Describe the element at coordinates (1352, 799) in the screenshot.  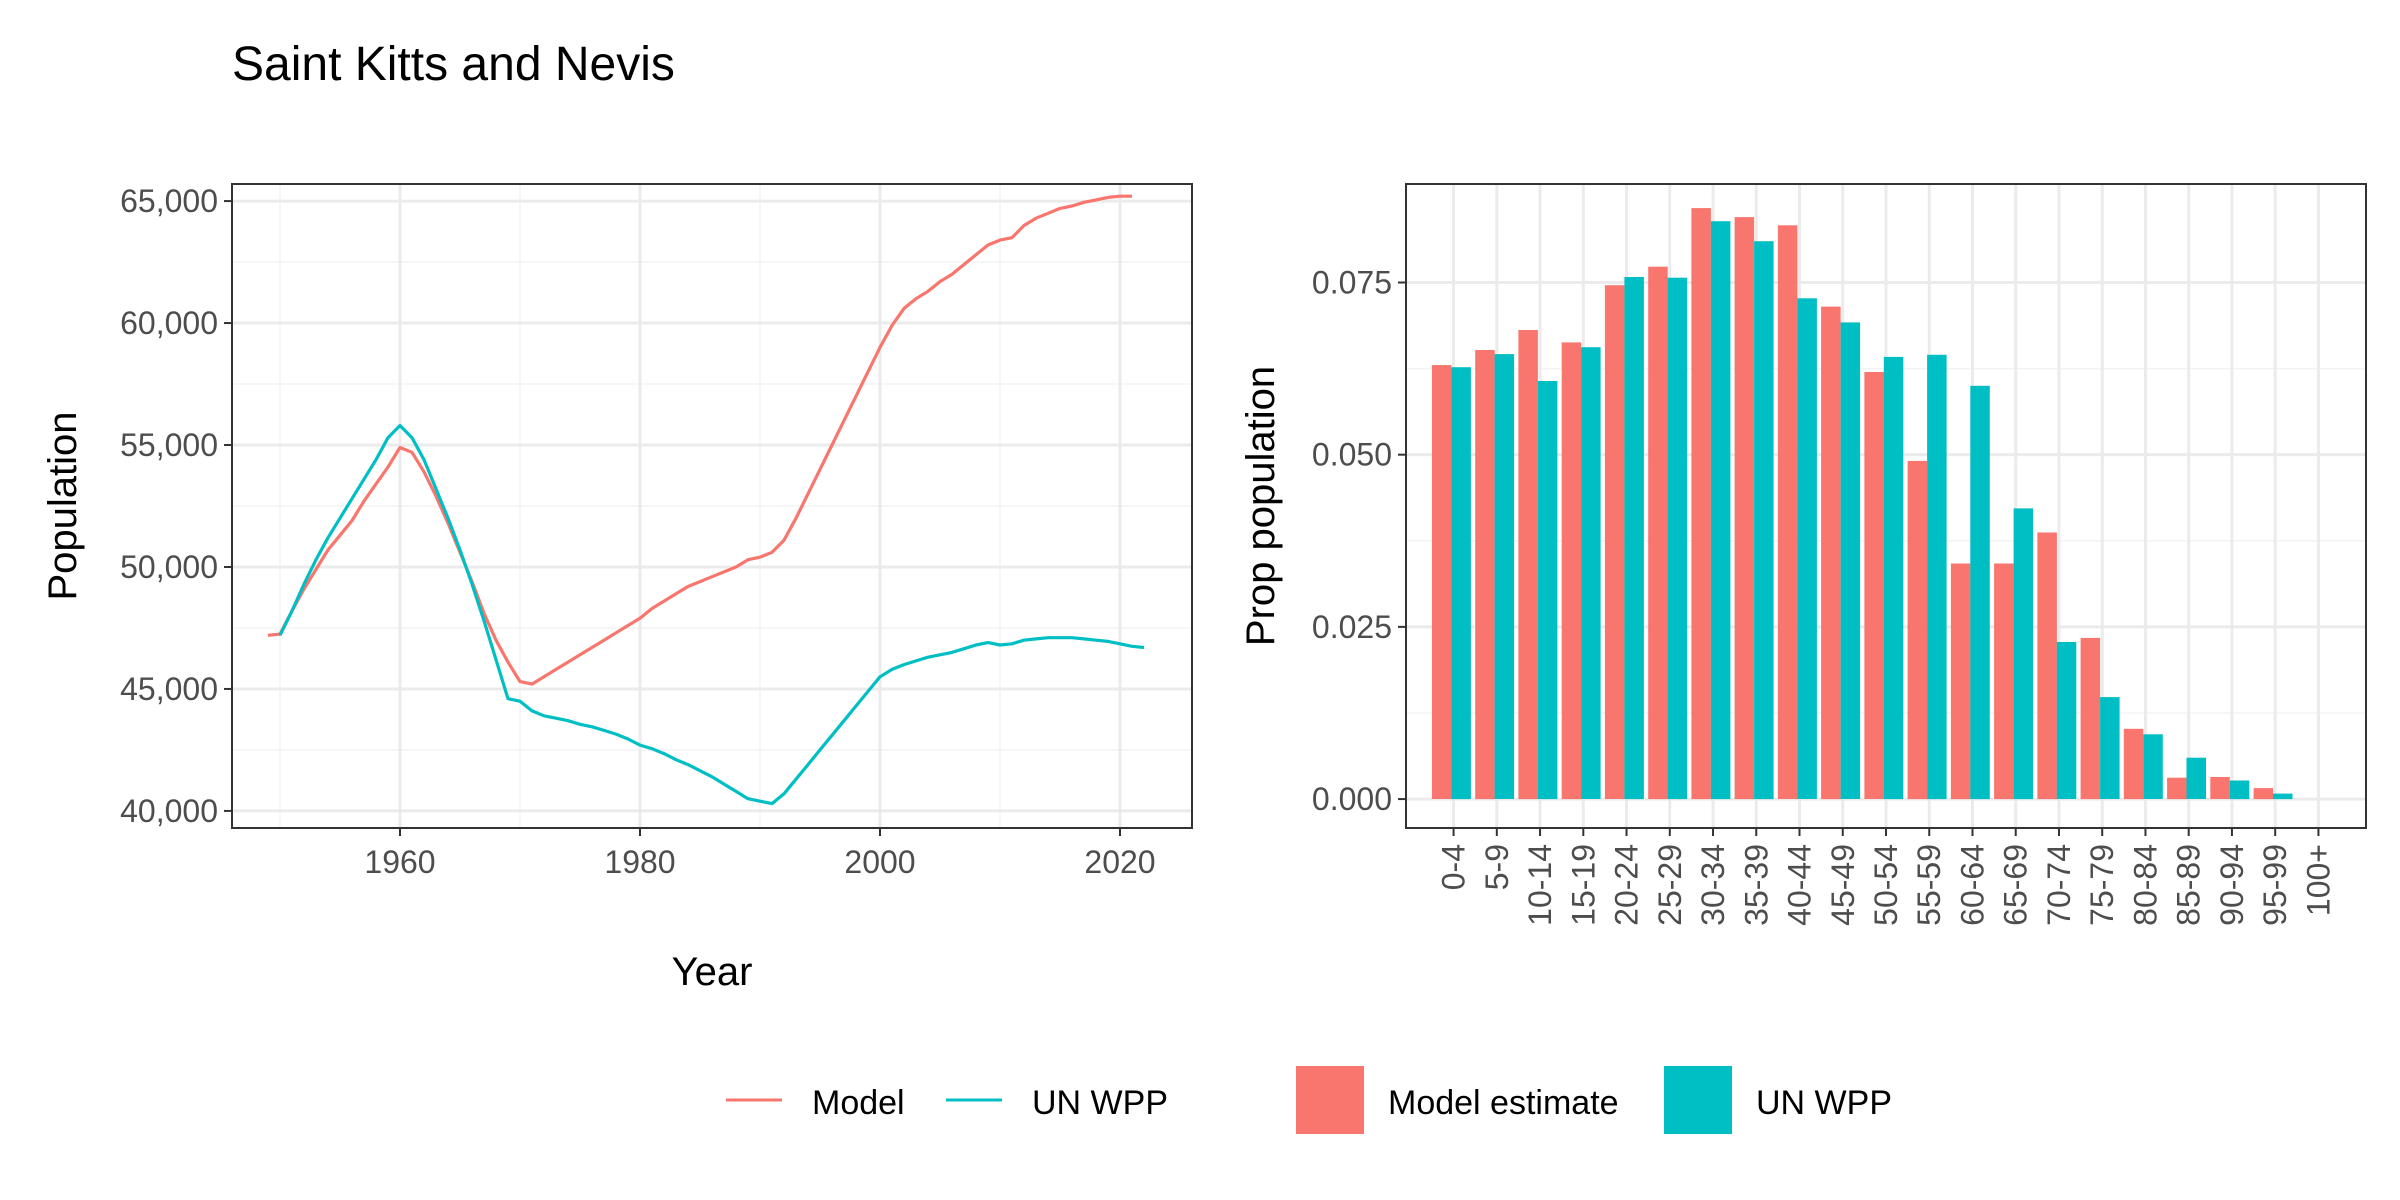
I see `bar-y-tick-label: 0.000` at that location.